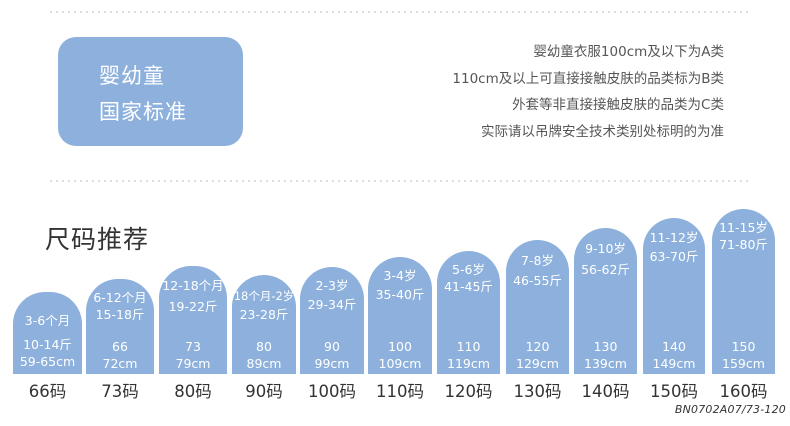  I want to click on height-min: 150, so click(743, 346).